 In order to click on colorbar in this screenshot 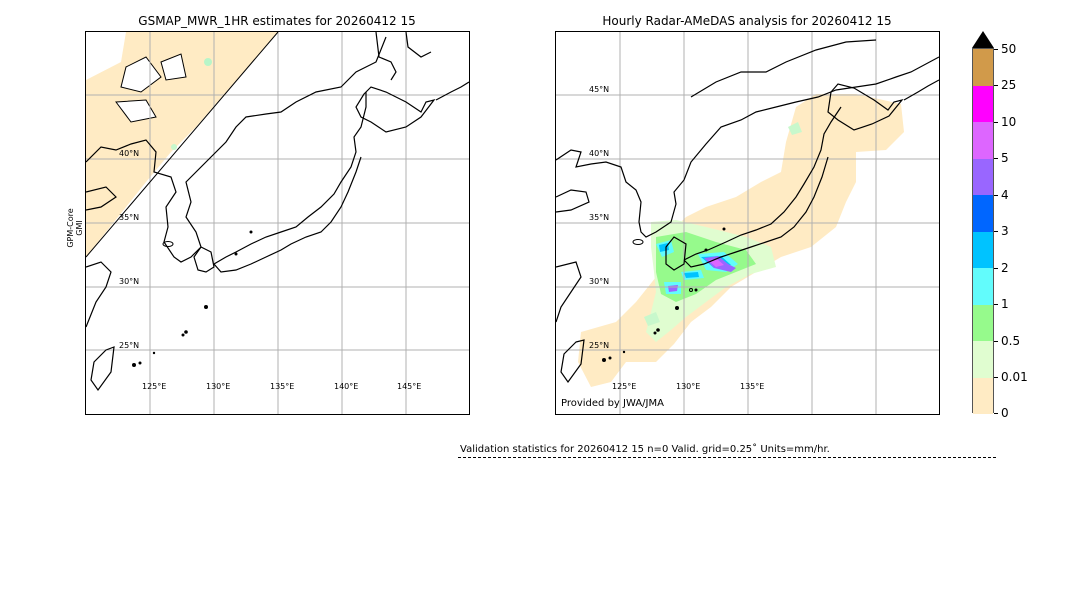, I will do `click(983, 231)`.